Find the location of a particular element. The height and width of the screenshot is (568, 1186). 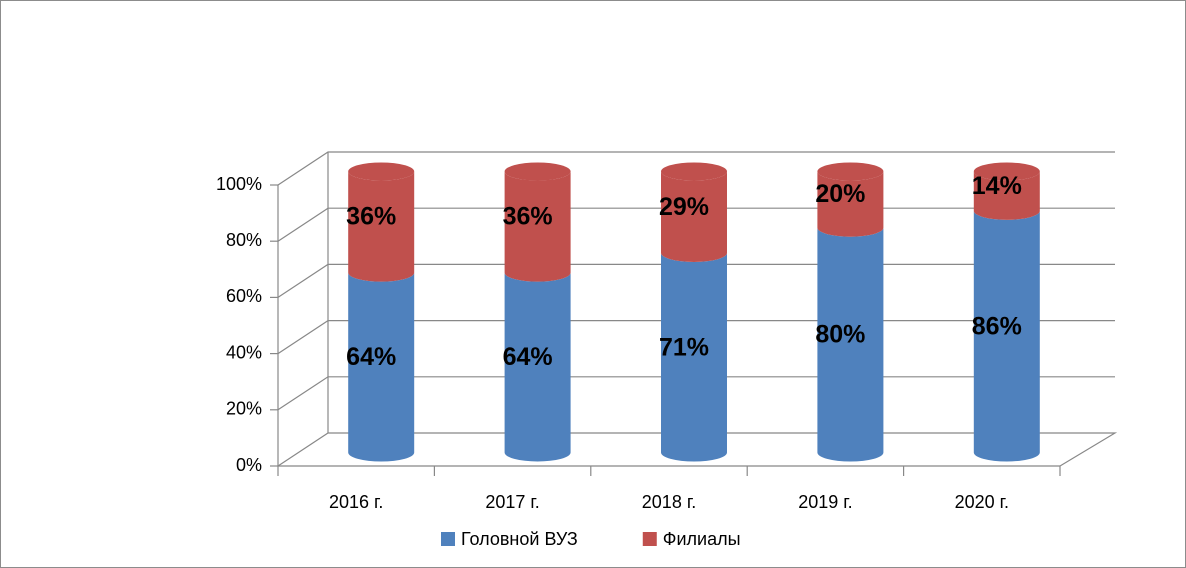

grid-line is located at coordinates (696, 168).